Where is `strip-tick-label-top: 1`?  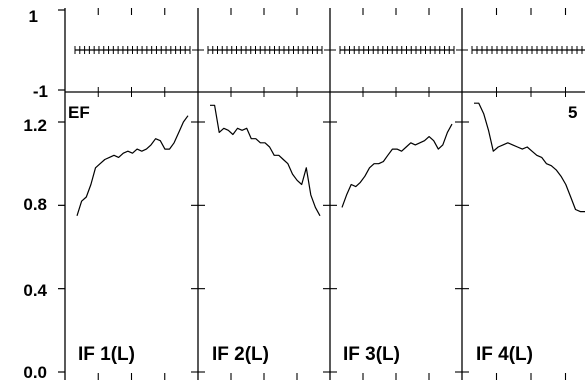 strip-tick-label-top: 1 is located at coordinates (33, 16).